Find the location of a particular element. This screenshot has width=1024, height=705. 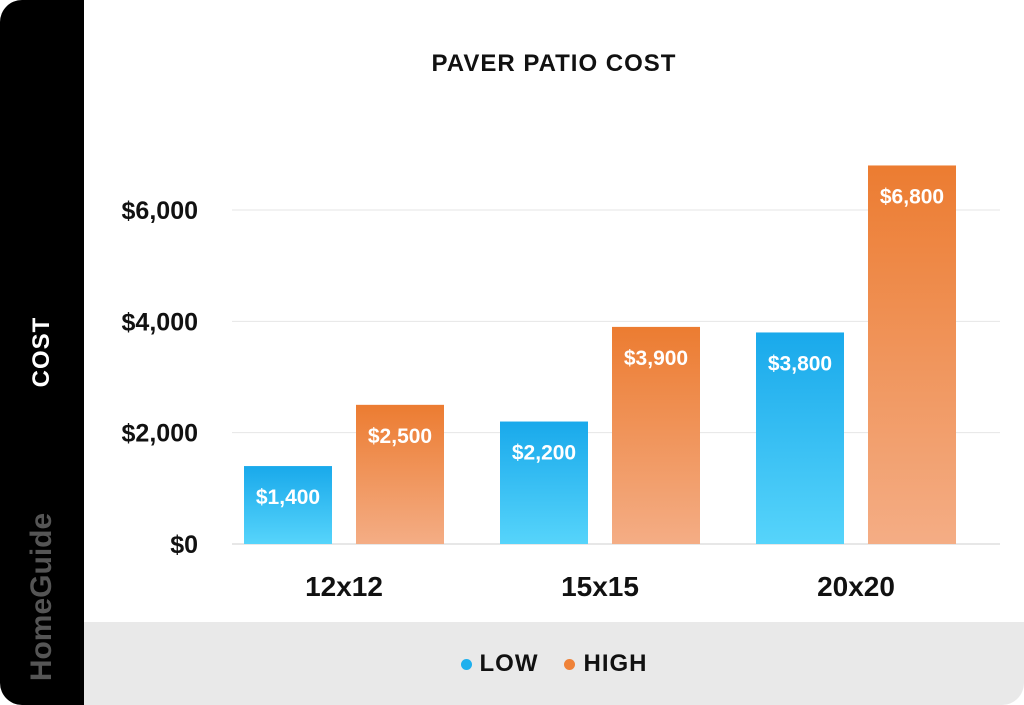

bar-high-20x20 is located at coordinates (912, 354).